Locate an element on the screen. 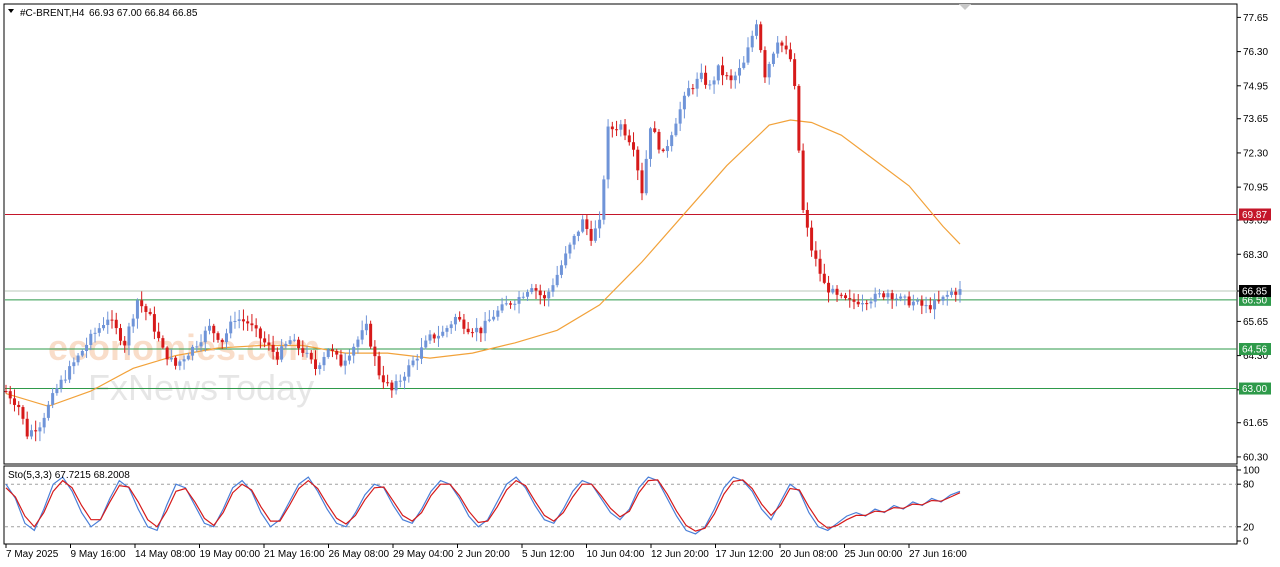 The height and width of the screenshot is (567, 1280). price-tick-label: 65.65 is located at coordinates (1255, 322).